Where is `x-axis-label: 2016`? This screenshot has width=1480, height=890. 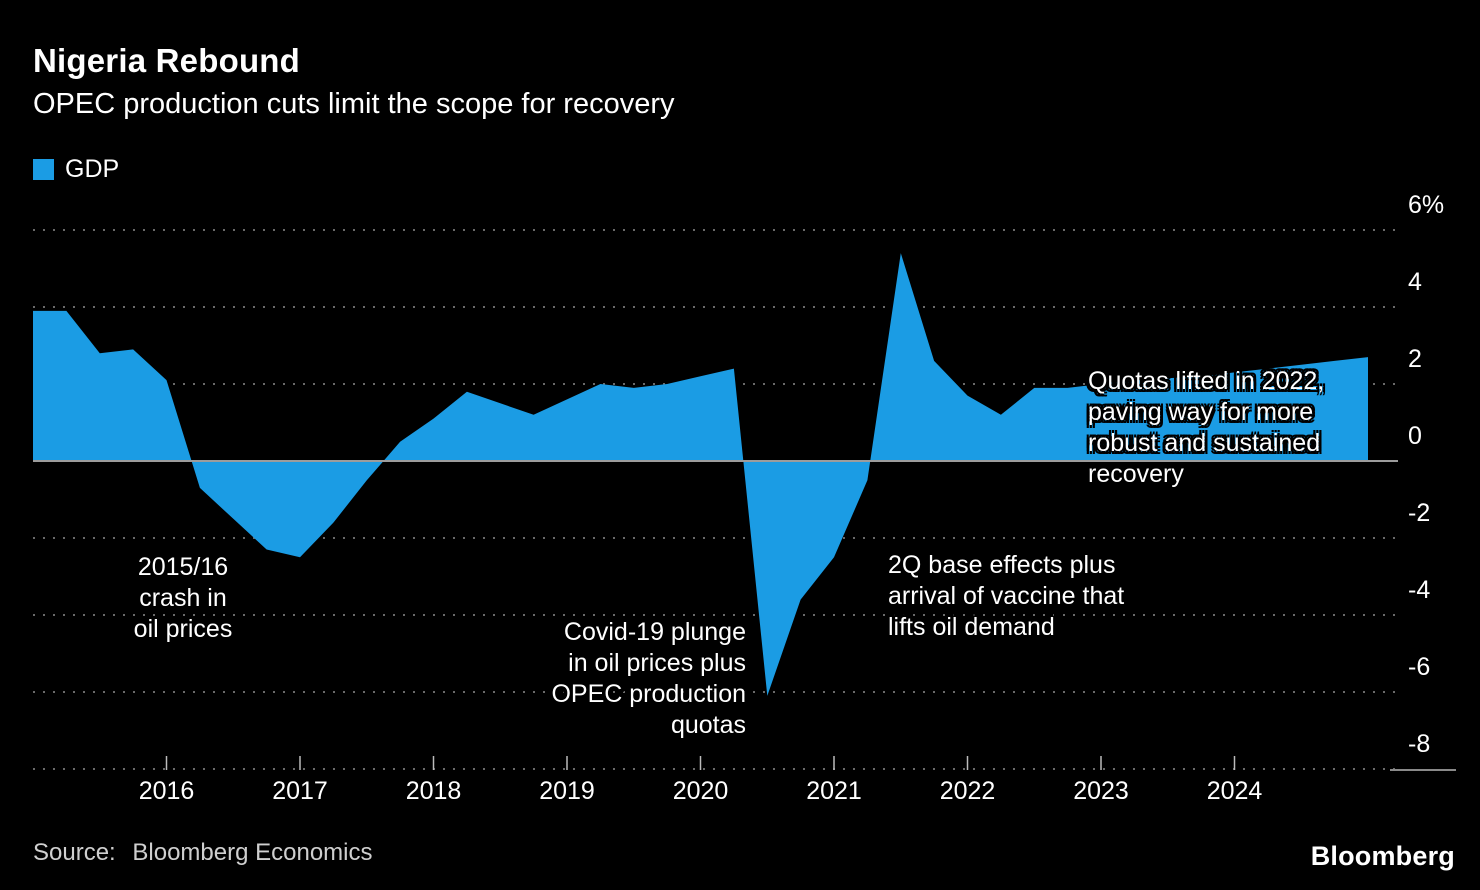
x-axis-label: 2016 is located at coordinates (167, 791).